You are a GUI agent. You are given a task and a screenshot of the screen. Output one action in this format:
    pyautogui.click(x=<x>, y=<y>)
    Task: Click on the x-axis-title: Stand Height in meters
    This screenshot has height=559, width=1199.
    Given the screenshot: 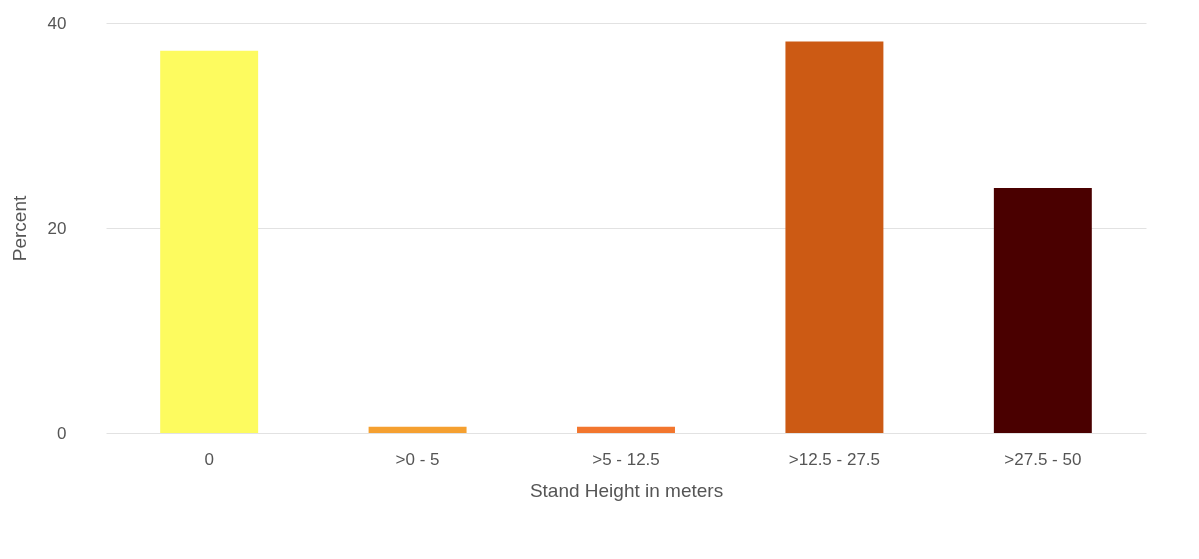 What is the action you would take?
    pyautogui.click(x=626, y=490)
    